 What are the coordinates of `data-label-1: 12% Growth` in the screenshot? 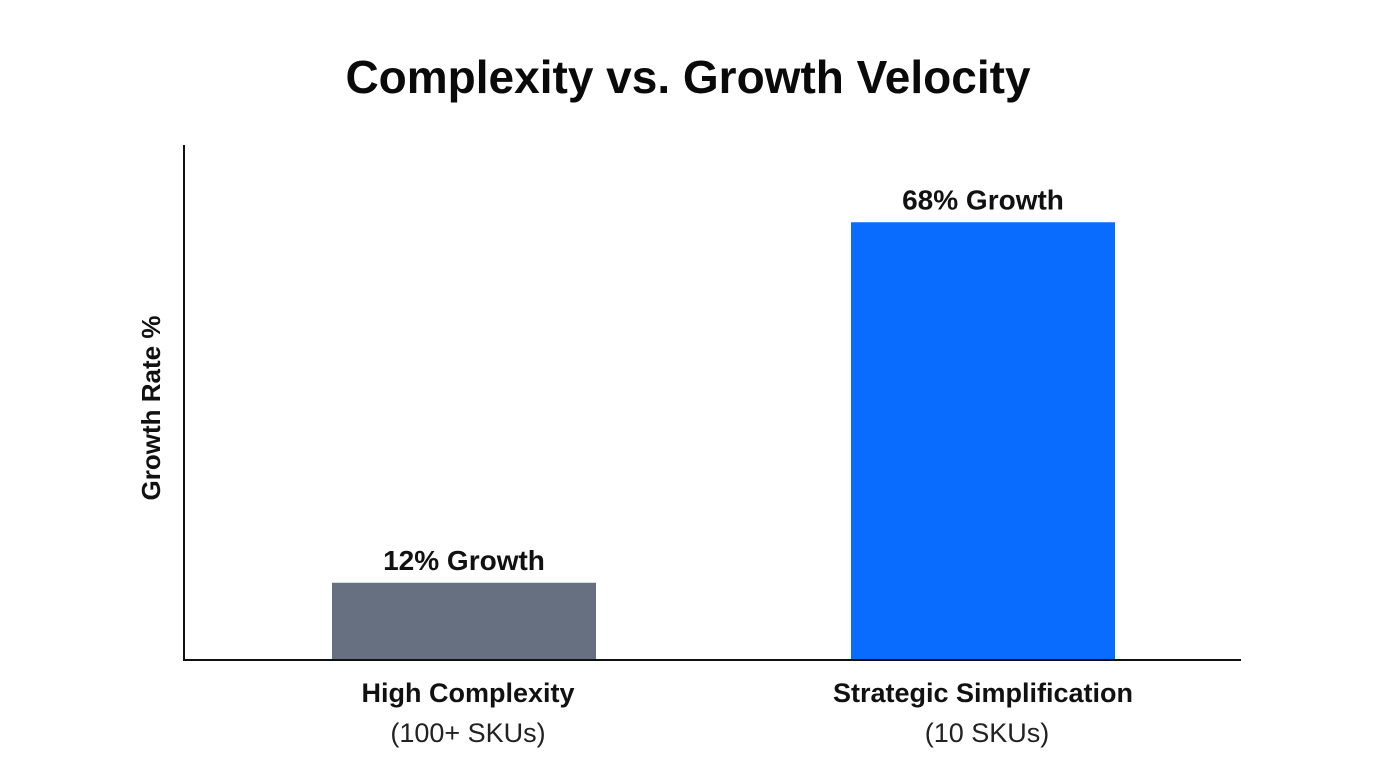 It's located at (464, 560).